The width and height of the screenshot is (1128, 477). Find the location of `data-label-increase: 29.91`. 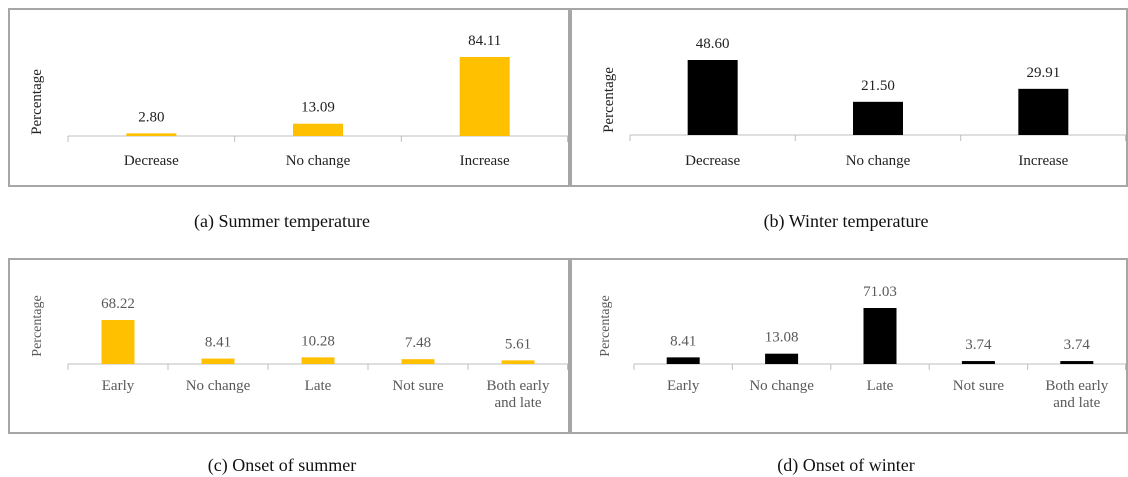

data-label-increase: 29.91 is located at coordinates (1043, 73).